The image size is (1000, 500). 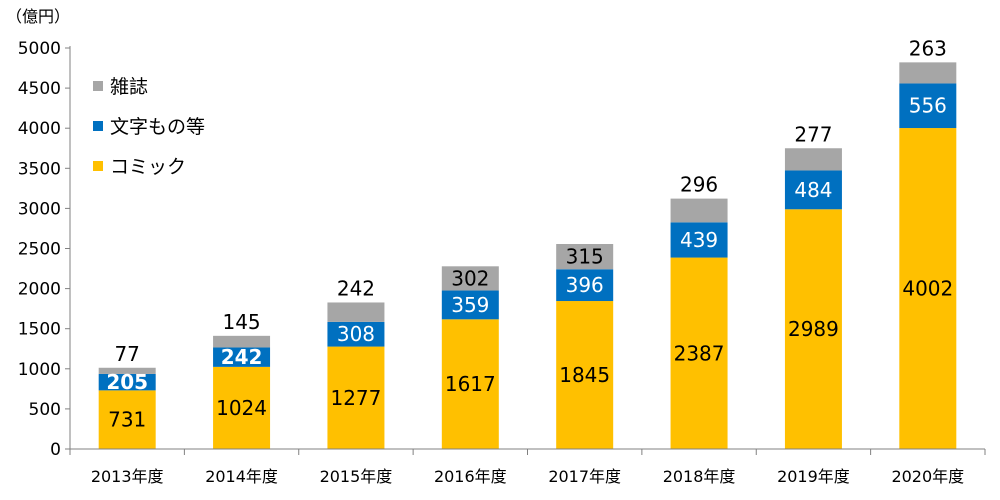 I want to click on data-label: 315, so click(x=585, y=257).